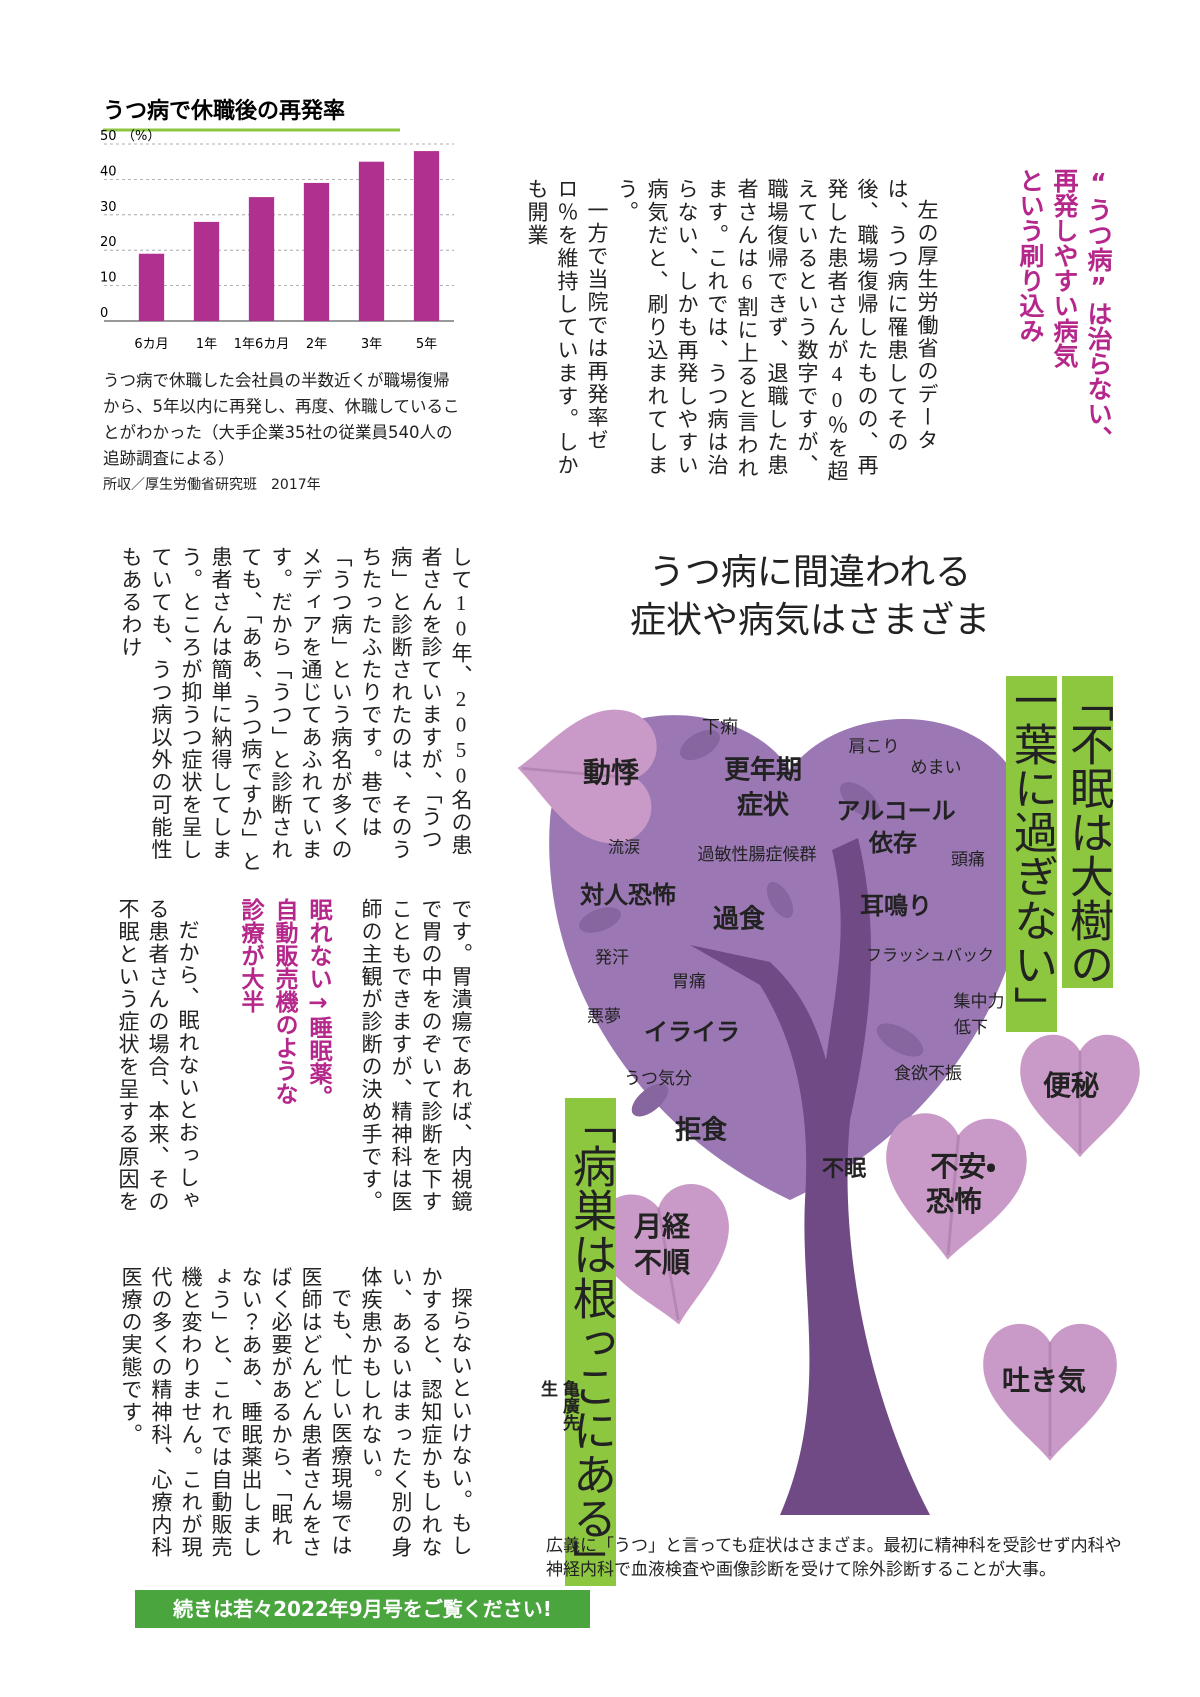  What do you see at coordinates (108, 136) in the screenshot?
I see `y-tick-label: 50` at bounding box center [108, 136].